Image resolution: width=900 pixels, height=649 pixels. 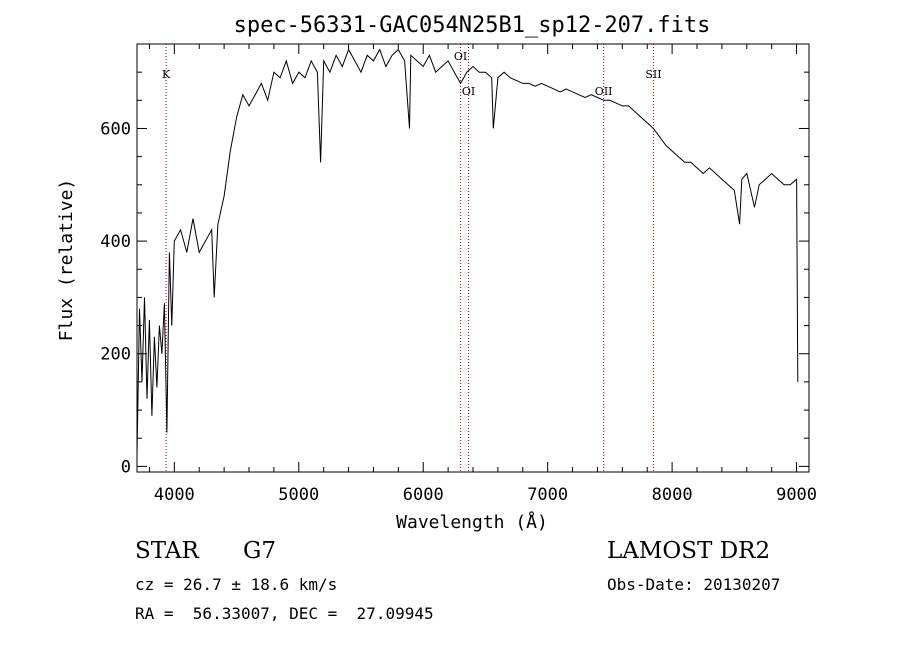 What do you see at coordinates (298, 495) in the screenshot?
I see `x-tick-label: 5000` at bounding box center [298, 495].